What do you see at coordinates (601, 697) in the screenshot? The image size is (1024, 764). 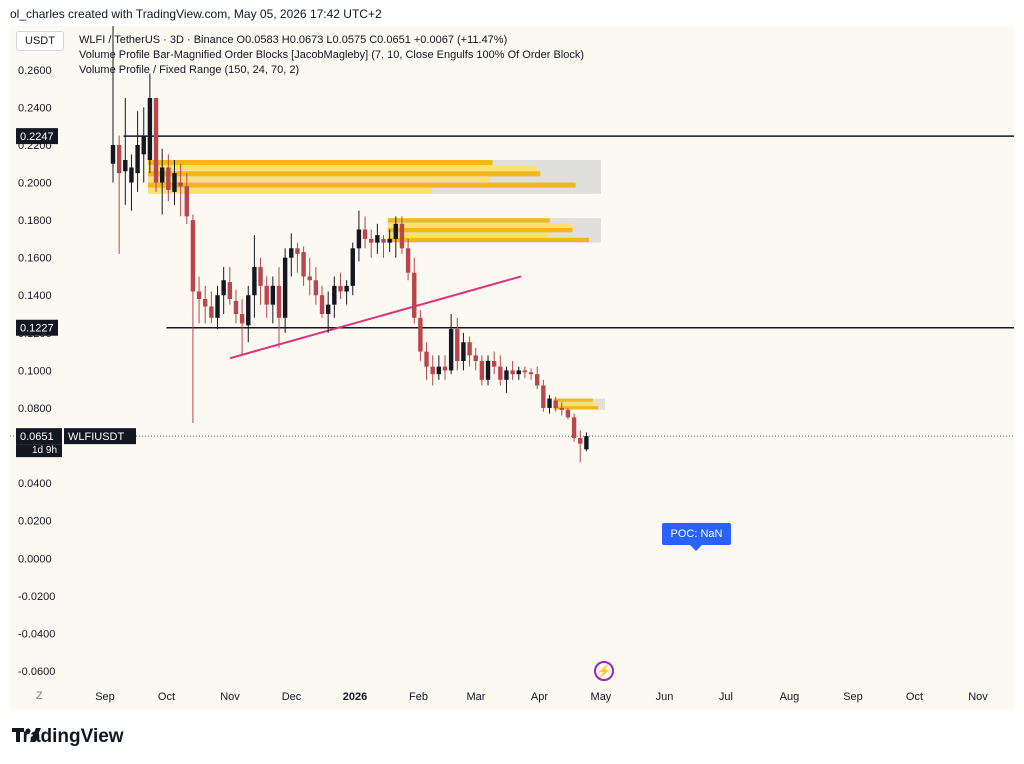 I see `x-tick-label: May` at bounding box center [601, 697].